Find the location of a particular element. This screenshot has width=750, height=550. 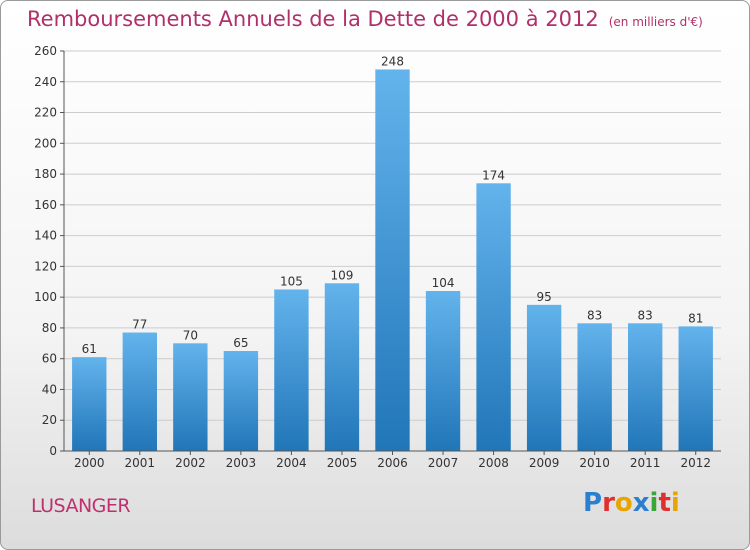

x-tick-label: 2009 is located at coordinates (544, 463).